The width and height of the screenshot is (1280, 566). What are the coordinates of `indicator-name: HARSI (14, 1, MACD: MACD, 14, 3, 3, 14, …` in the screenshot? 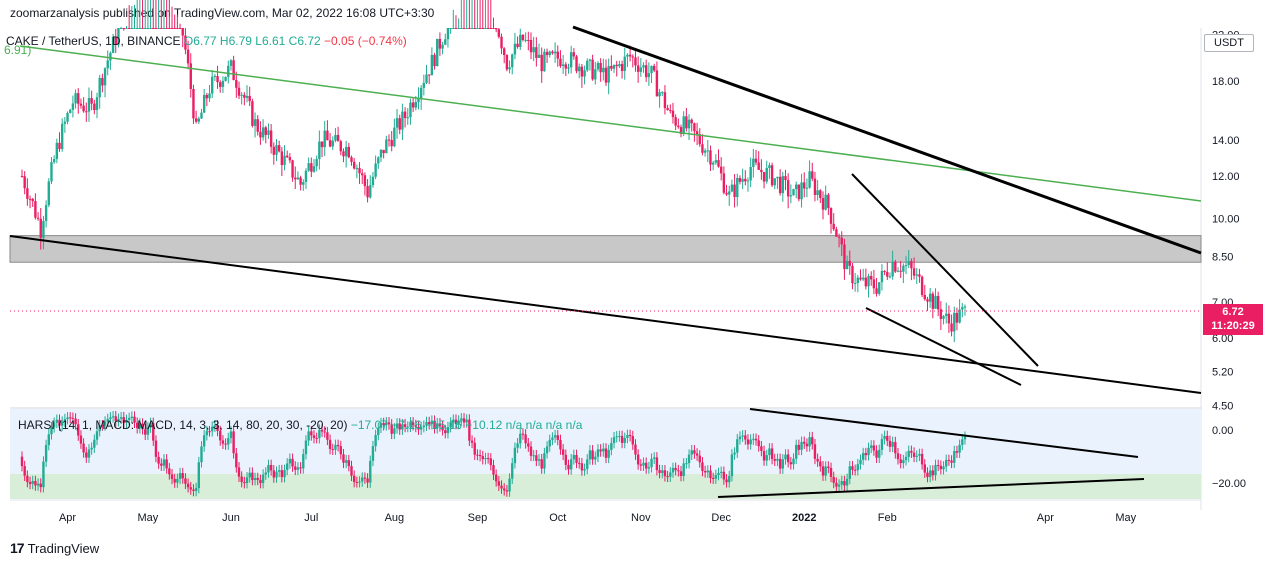 It's located at (183, 425).